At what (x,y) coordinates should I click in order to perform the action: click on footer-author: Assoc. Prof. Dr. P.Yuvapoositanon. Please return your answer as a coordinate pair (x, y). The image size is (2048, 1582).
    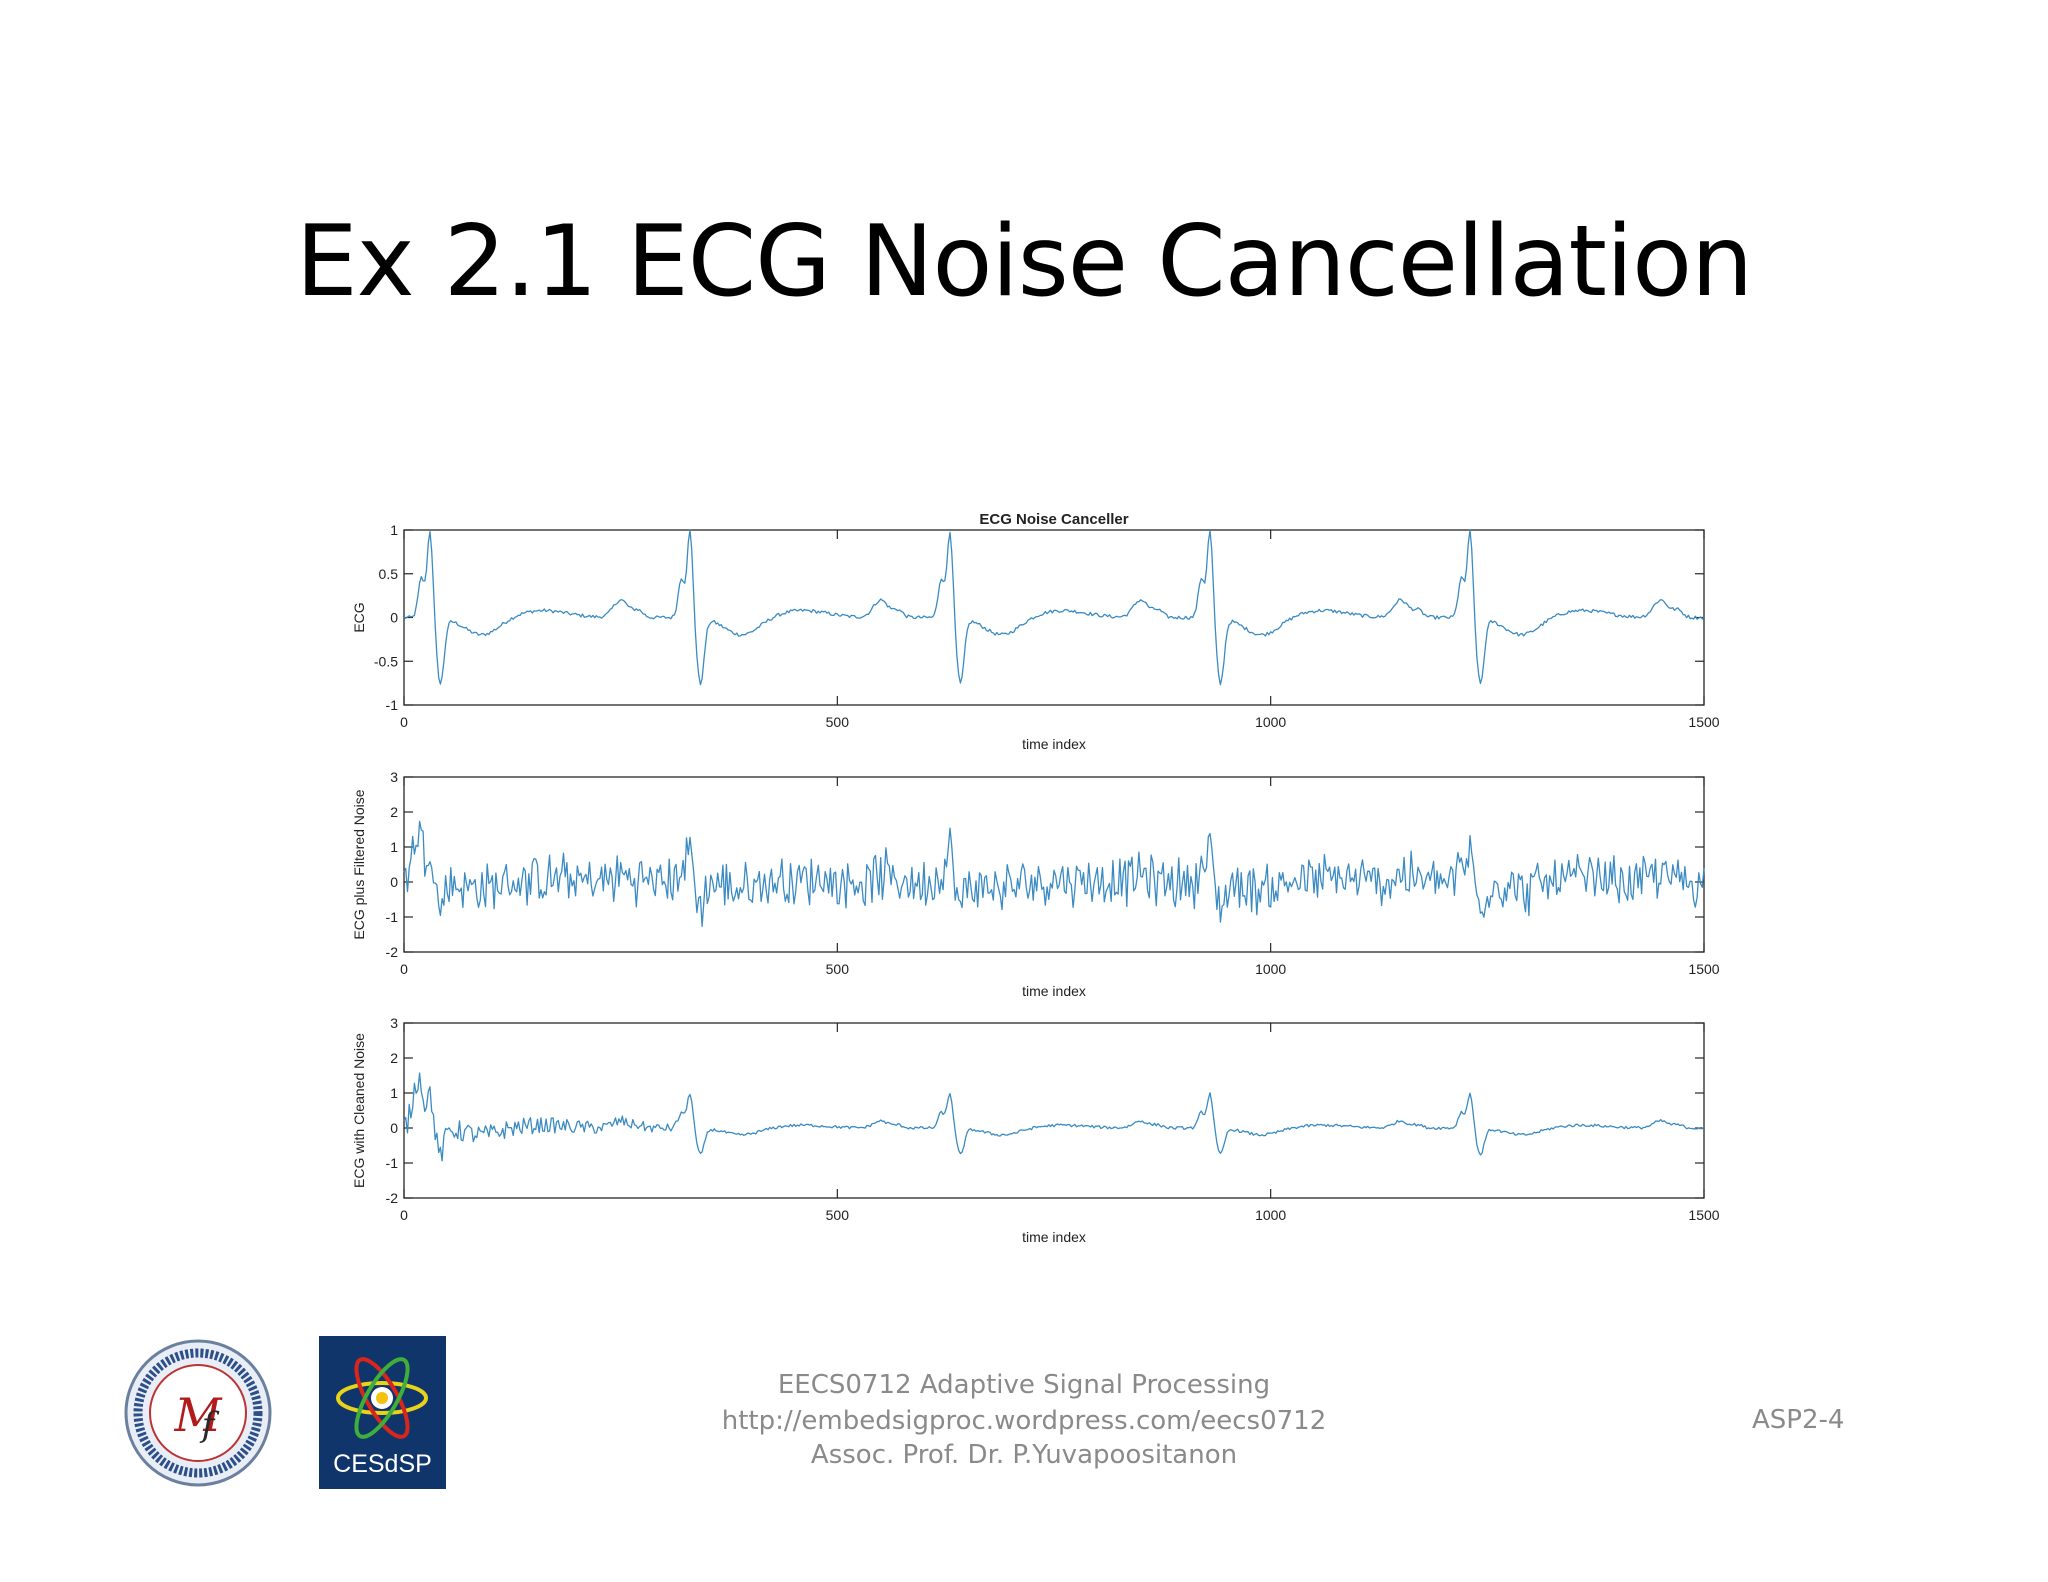
    Looking at the image, I should click on (1024, 1455).